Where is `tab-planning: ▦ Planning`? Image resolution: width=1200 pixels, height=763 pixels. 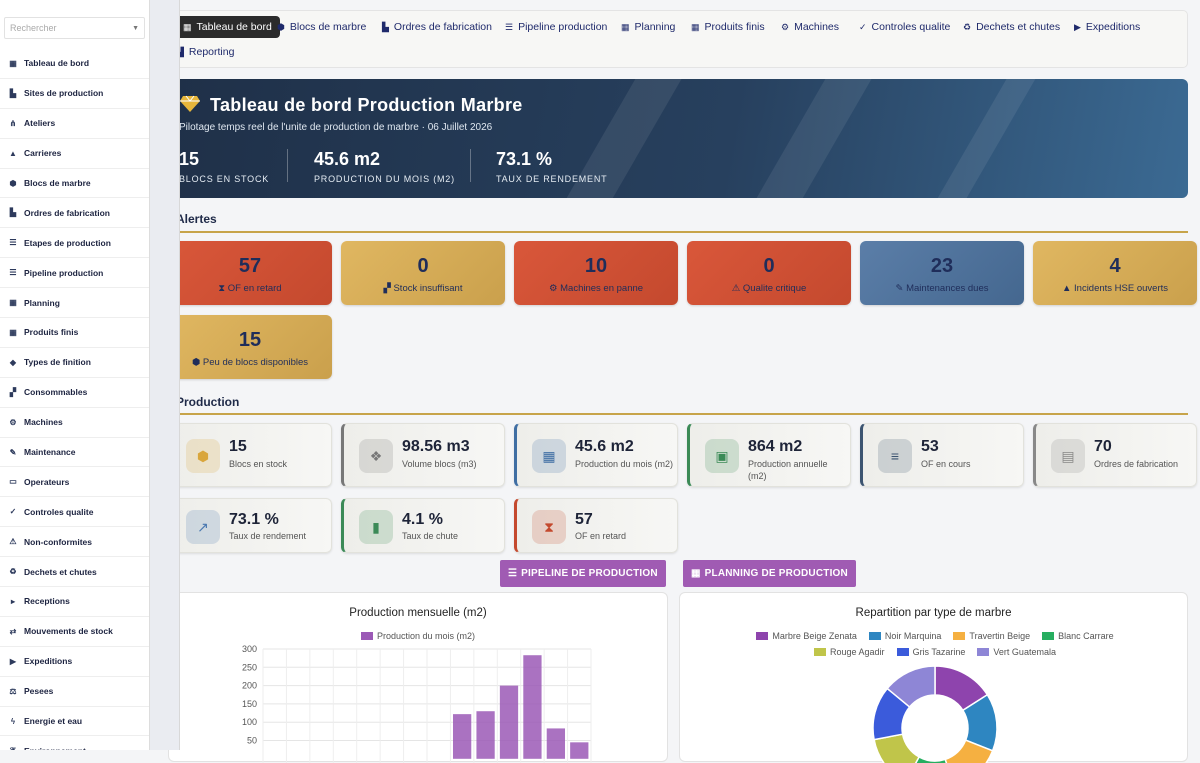 tab-planning: ▦ Planning is located at coordinates (648, 27).